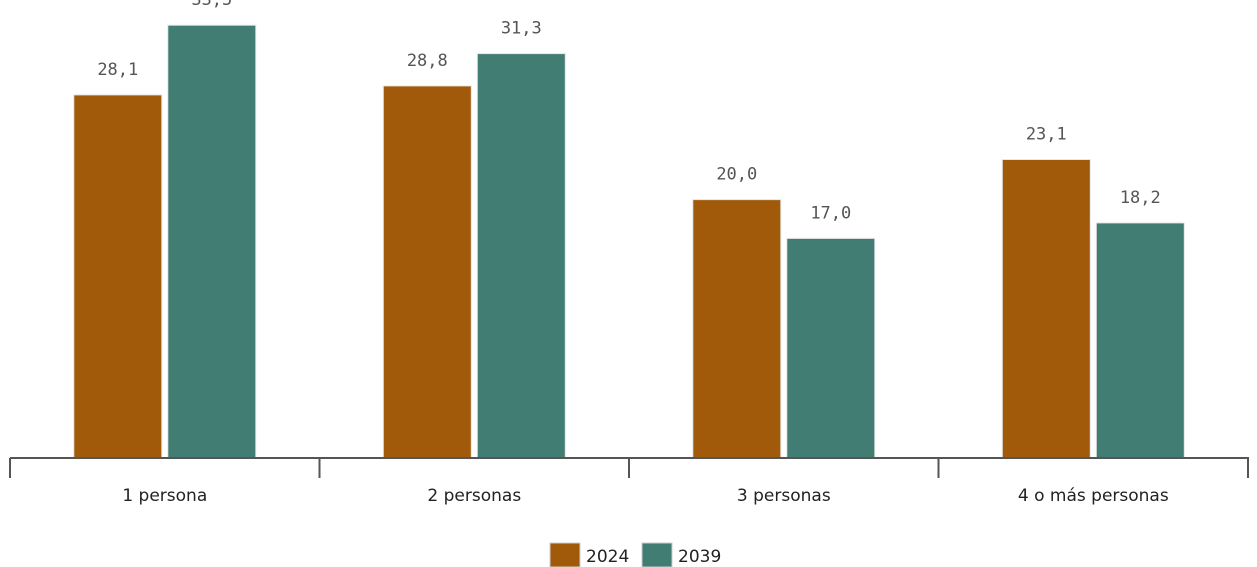 This screenshot has height=567, width=1257. I want to click on legend-swatch-2039, so click(657, 554).